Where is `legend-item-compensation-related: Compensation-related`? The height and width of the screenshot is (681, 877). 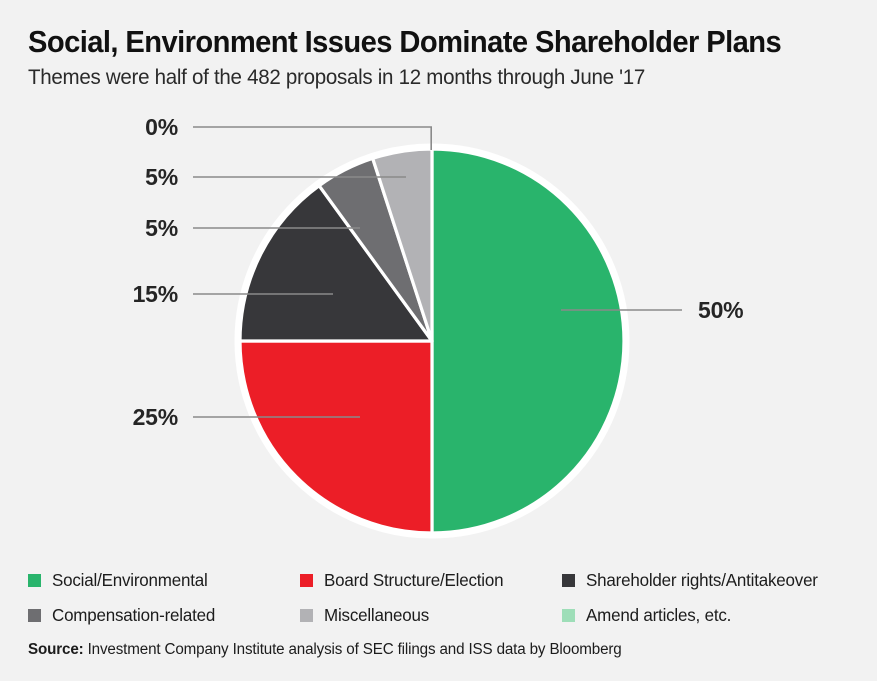
legend-item-compensation-related: Compensation-related is located at coordinates (164, 615).